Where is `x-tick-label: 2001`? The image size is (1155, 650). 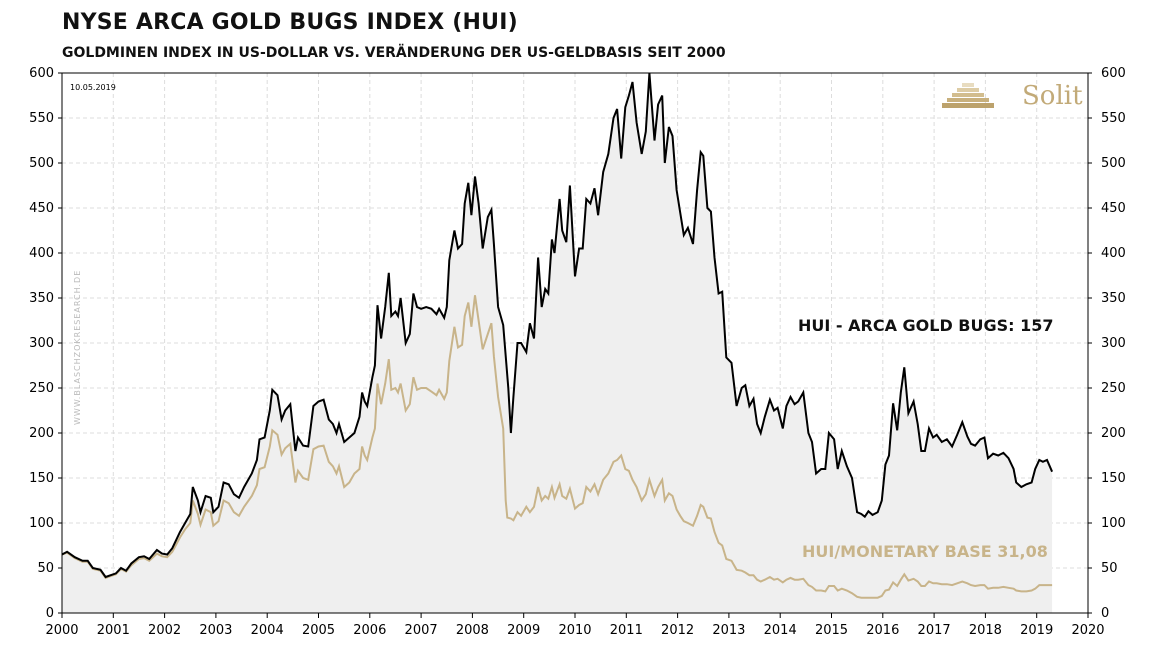
x-tick-label: 2001 is located at coordinates (113, 630).